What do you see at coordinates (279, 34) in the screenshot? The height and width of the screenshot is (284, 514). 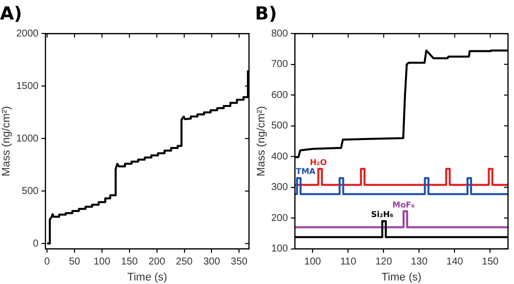 I see `y-tick-label: 800` at bounding box center [279, 34].